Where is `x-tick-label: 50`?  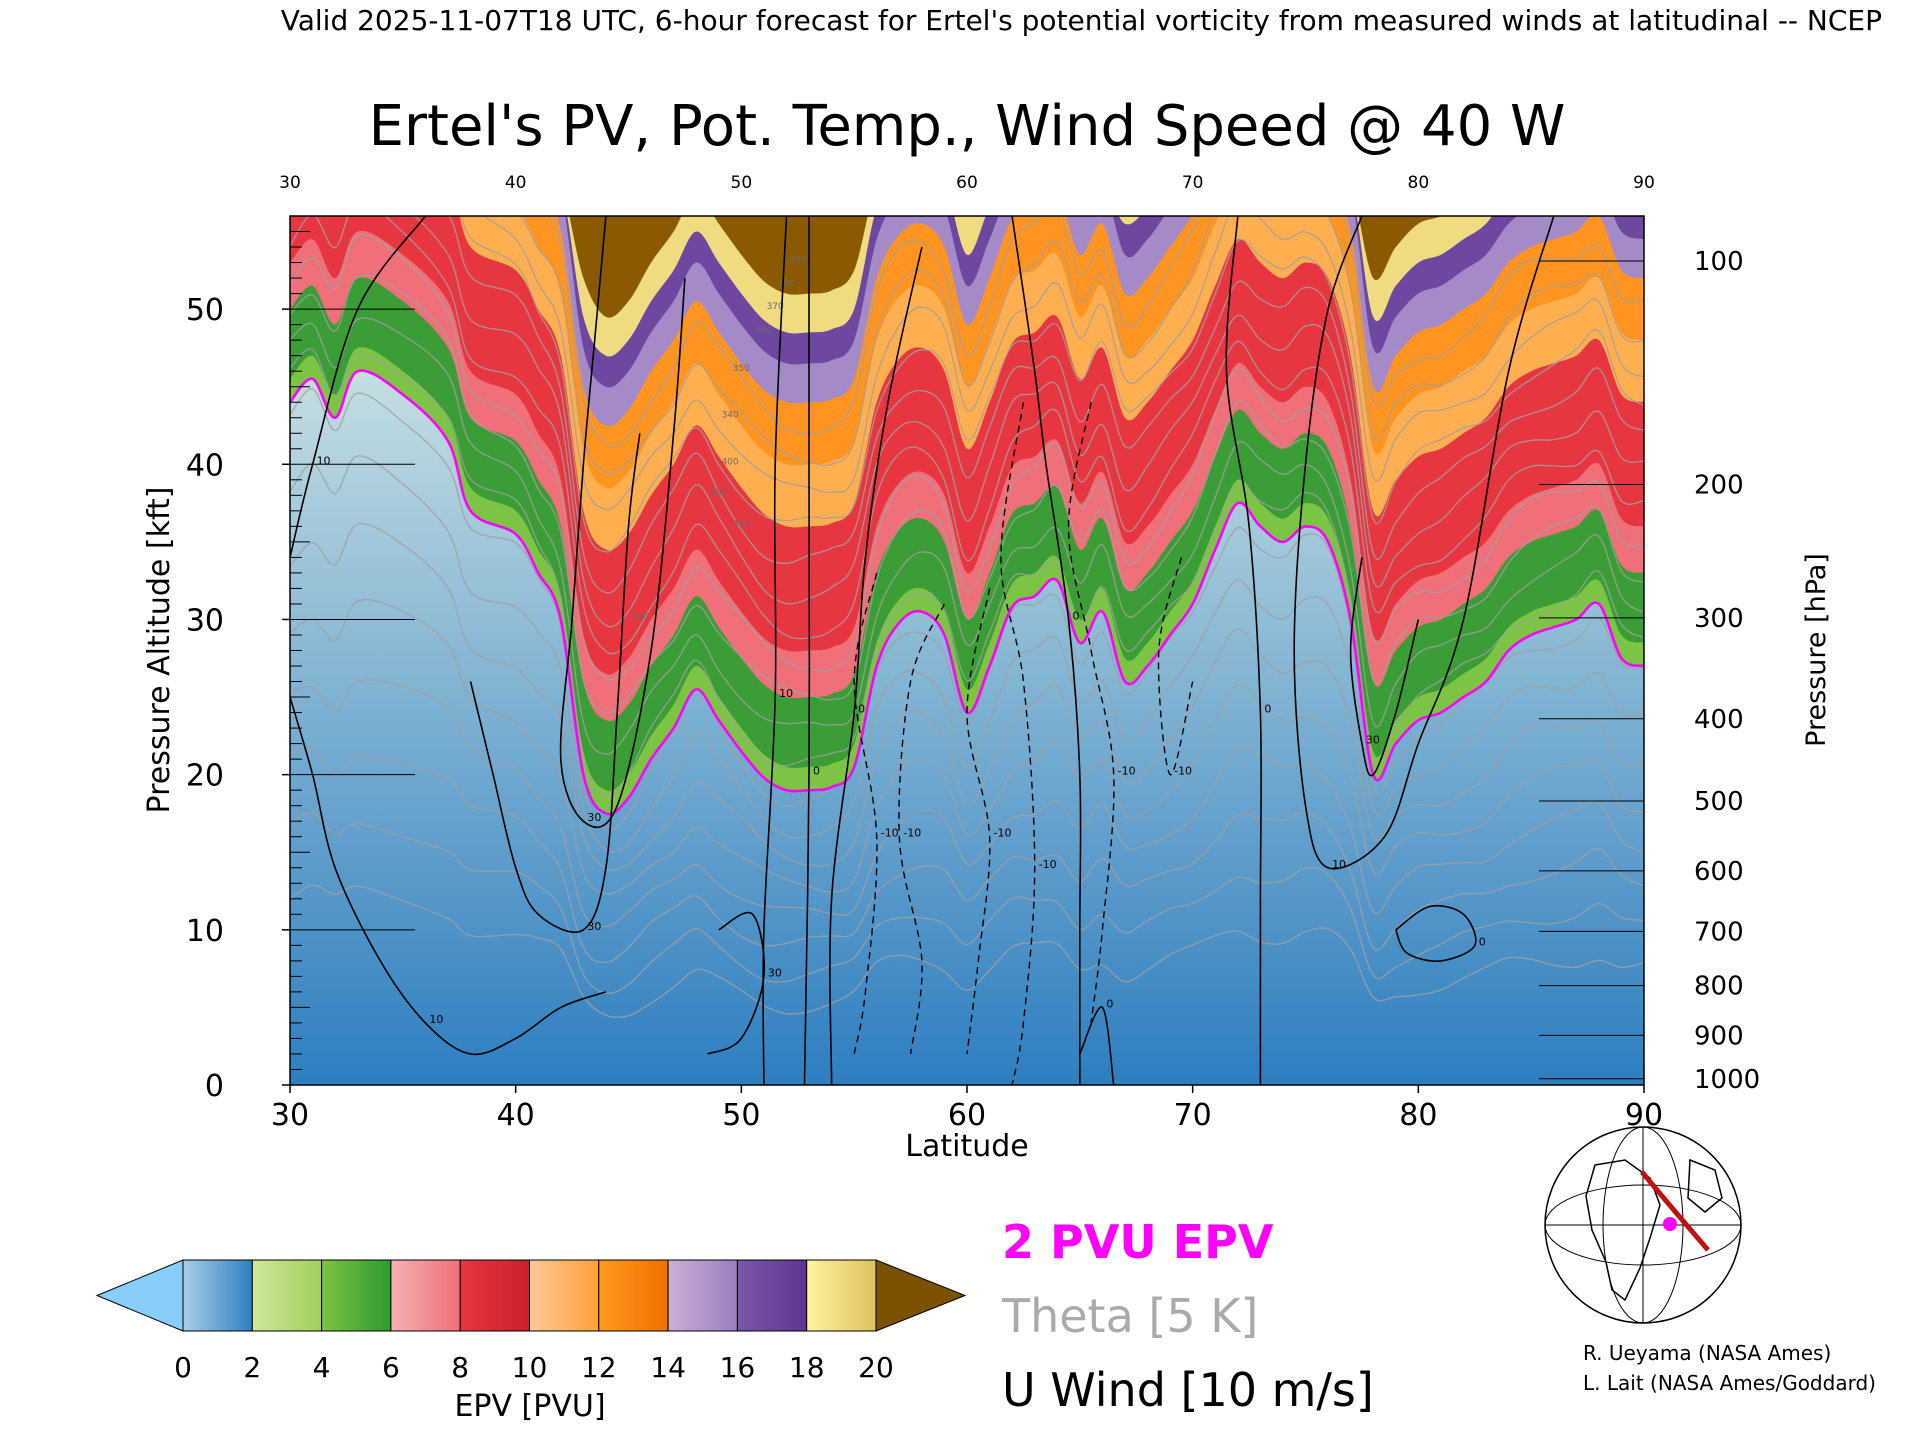 x-tick-label: 50 is located at coordinates (741, 1115).